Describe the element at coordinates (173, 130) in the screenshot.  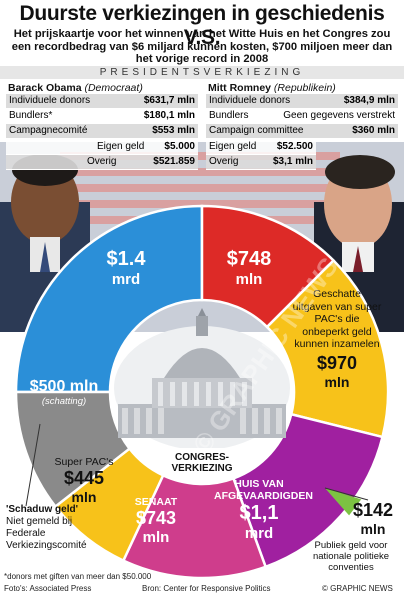
I see `row-value: $553 mln` at that location.